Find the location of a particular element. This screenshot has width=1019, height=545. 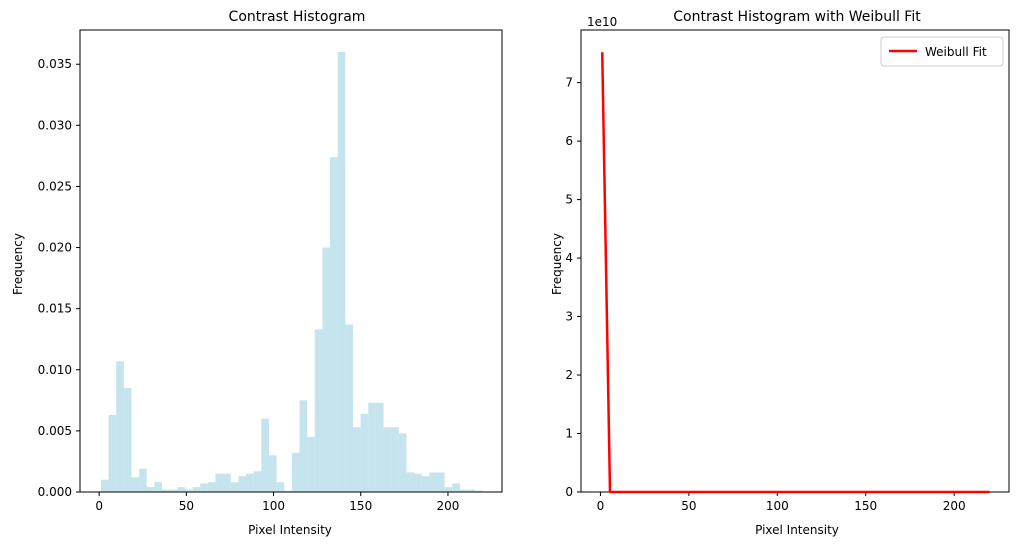

weibull-legend: Weibull Fit is located at coordinates (942, 51).